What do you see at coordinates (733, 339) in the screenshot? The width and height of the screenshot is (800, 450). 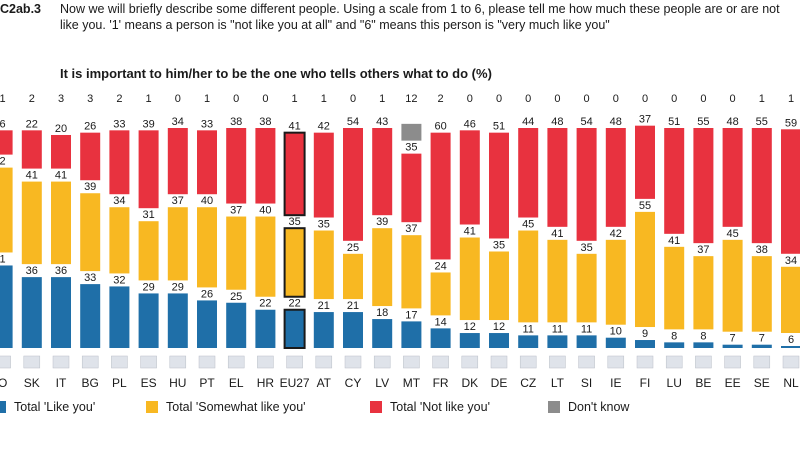 I see `label-like-EE: 7` at bounding box center [733, 339].